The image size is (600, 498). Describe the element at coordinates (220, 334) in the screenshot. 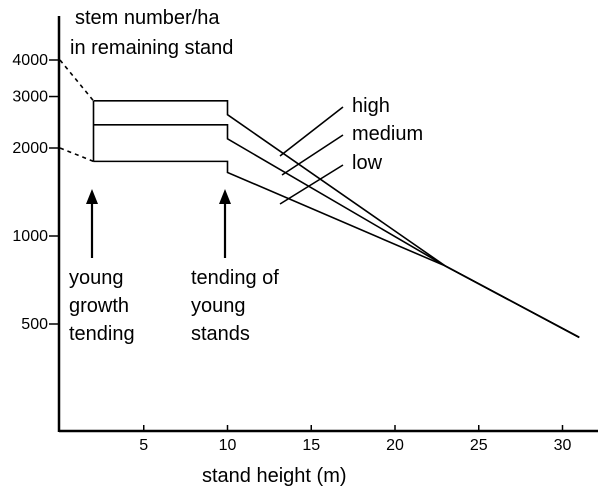

I see `annotation-text: stands` at that location.